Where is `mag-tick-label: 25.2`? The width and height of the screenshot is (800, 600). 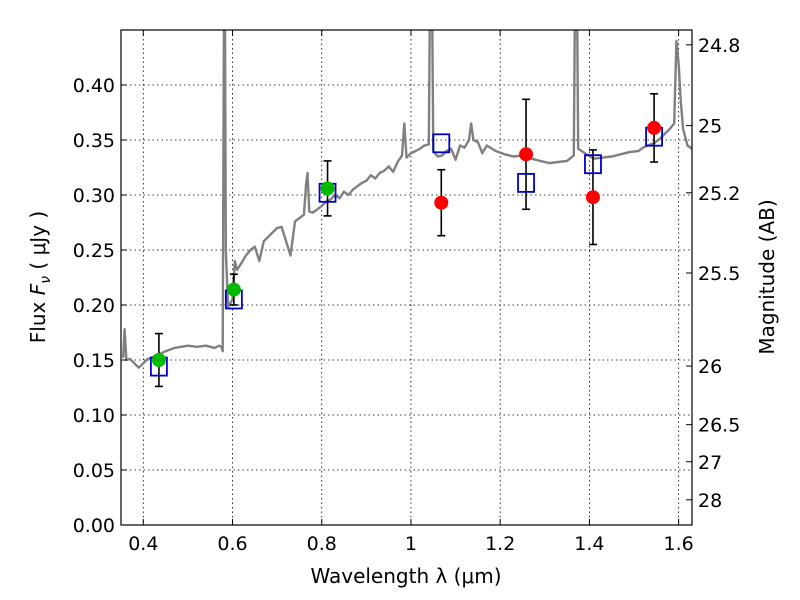 mag-tick-label: 25.2 is located at coordinates (719, 194).